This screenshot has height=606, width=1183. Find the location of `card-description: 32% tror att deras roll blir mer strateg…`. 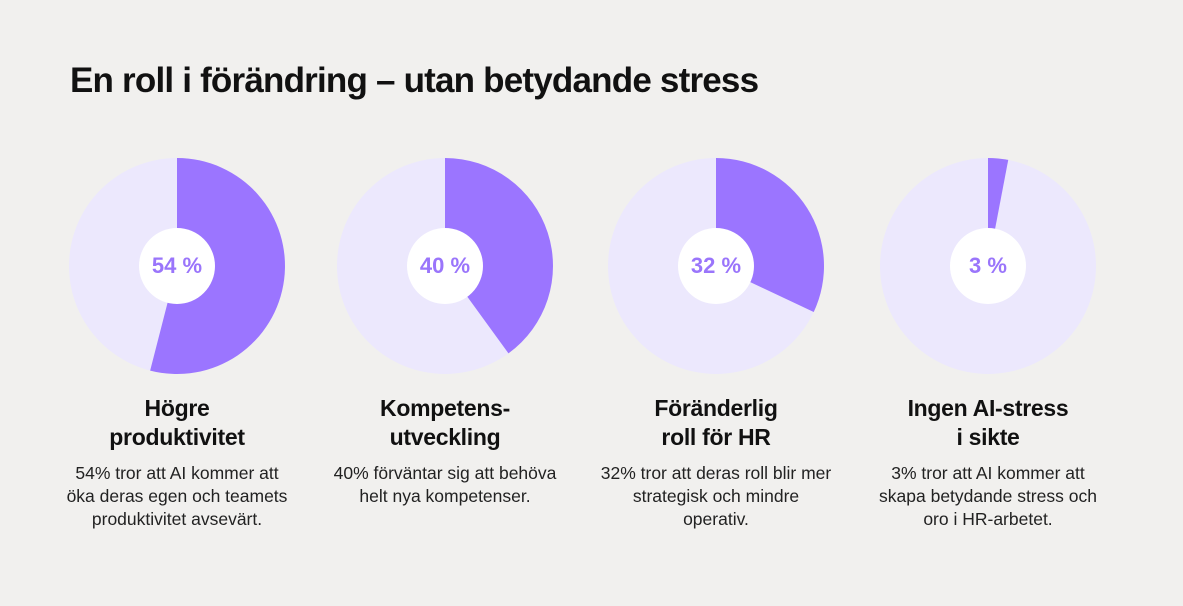

card-description: 32% tror att deras roll blir mer strateg… is located at coordinates (716, 496).